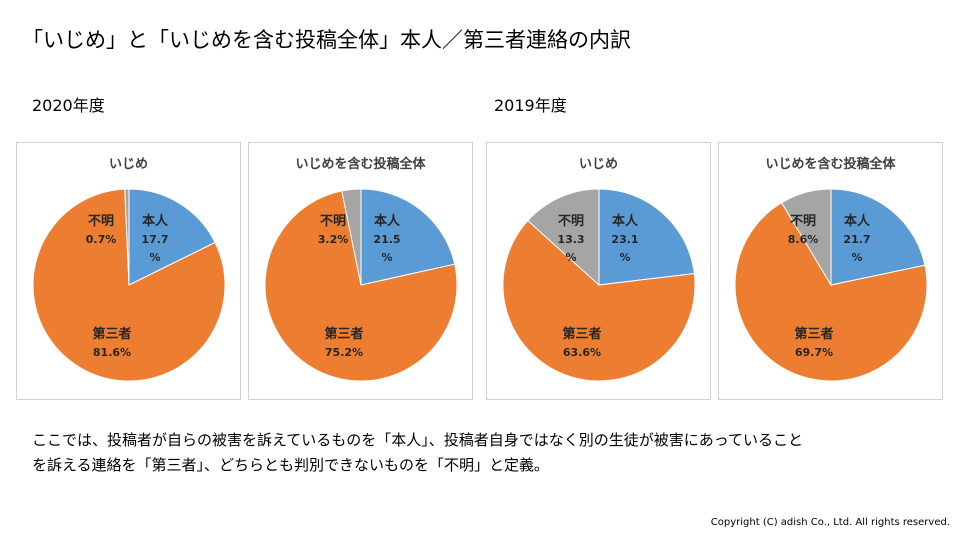  Describe the element at coordinates (570, 239) in the screenshot. I see `slice-value-unknown: 13.3` at that location.